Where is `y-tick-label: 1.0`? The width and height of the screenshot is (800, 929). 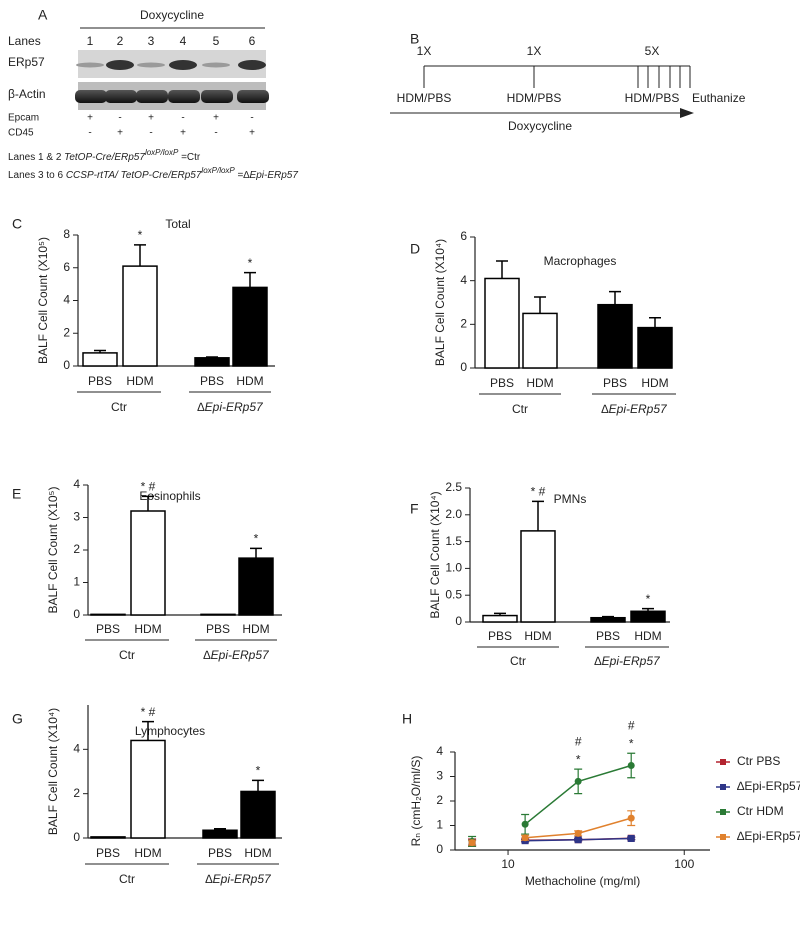
y-tick-label: 1.0 is located at coordinates (453, 568).